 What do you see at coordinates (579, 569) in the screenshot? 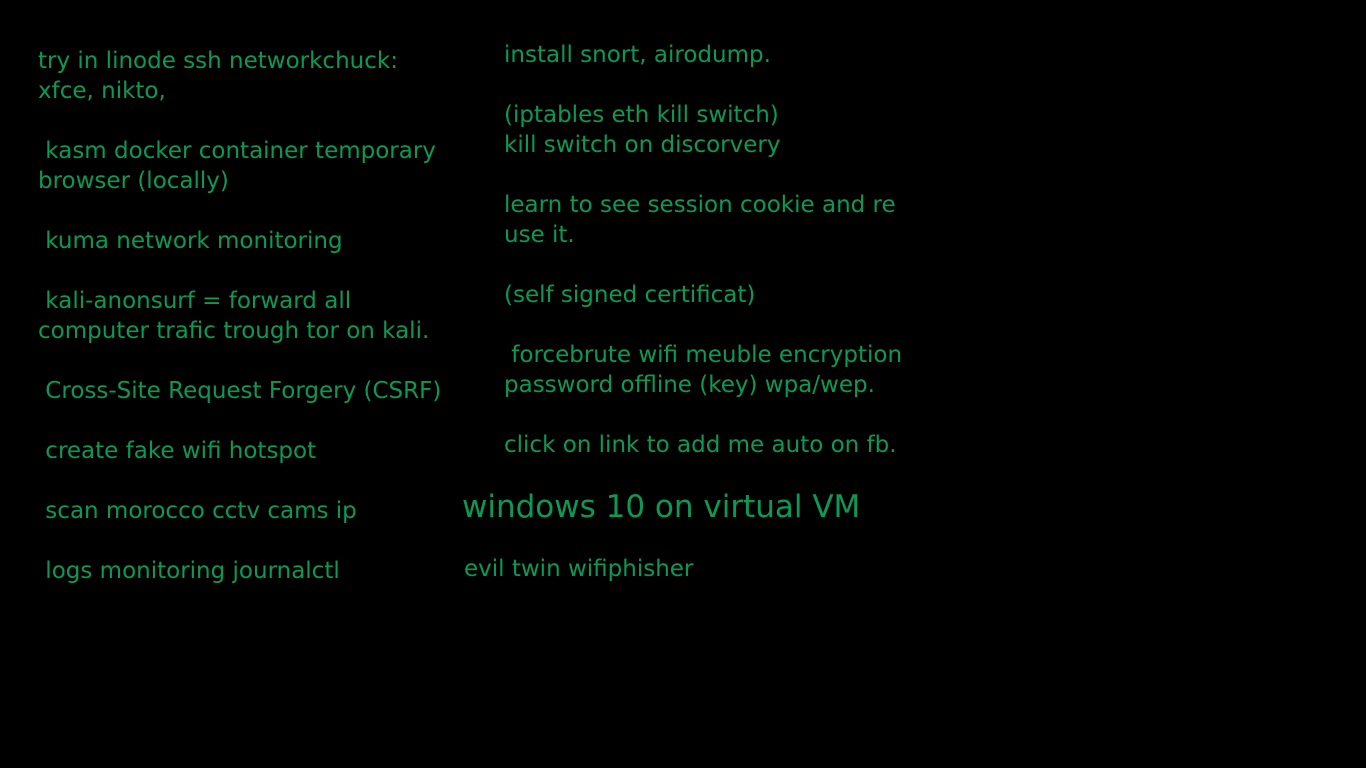
I see `desktop-note-evil-twin: evil twin wifiphisher` at bounding box center [579, 569].